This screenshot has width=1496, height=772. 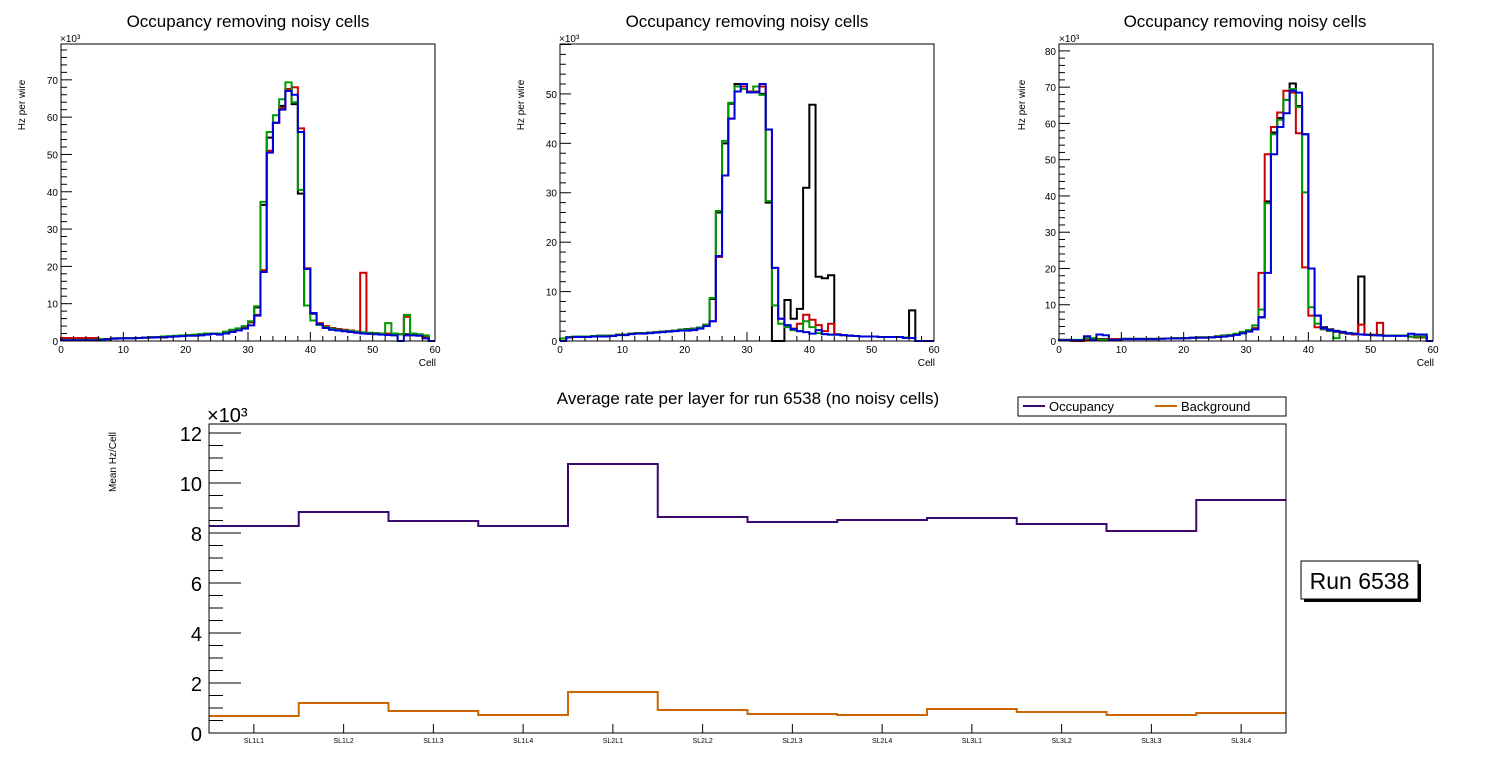 I want to click on bottom-series-background, so click(x=747, y=704).